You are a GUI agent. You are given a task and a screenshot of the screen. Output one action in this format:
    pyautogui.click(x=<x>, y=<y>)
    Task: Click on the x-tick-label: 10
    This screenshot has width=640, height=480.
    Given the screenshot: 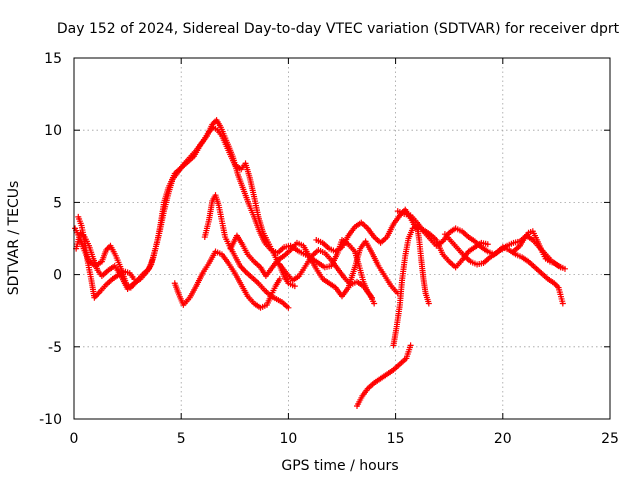 What is the action you would take?
    pyautogui.click(x=288, y=439)
    